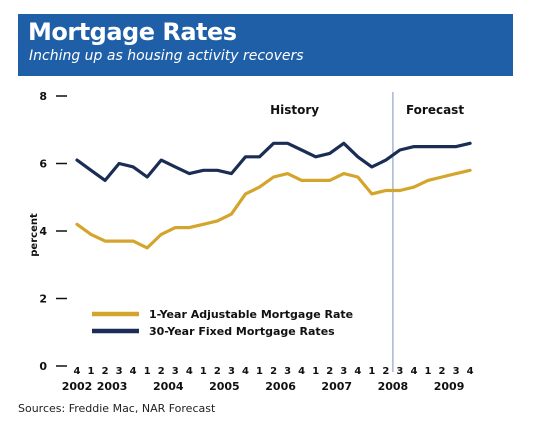 The width and height of the screenshot is (553, 429). Describe the element at coordinates (166, 56) in the screenshot. I see `chart-subtitle: Inching up as housing activity recovers` at that location.